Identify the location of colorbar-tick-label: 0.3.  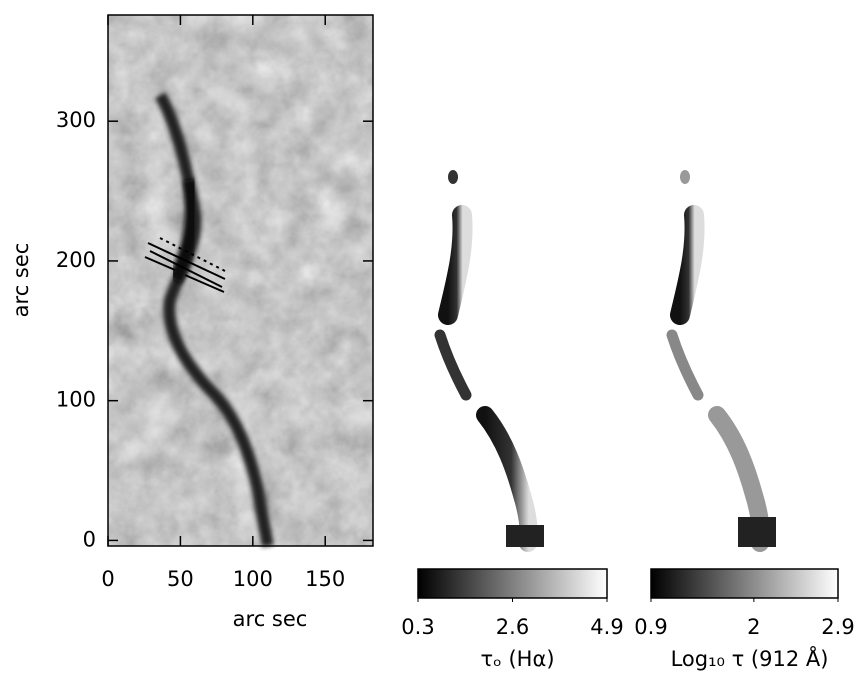
(417, 627).